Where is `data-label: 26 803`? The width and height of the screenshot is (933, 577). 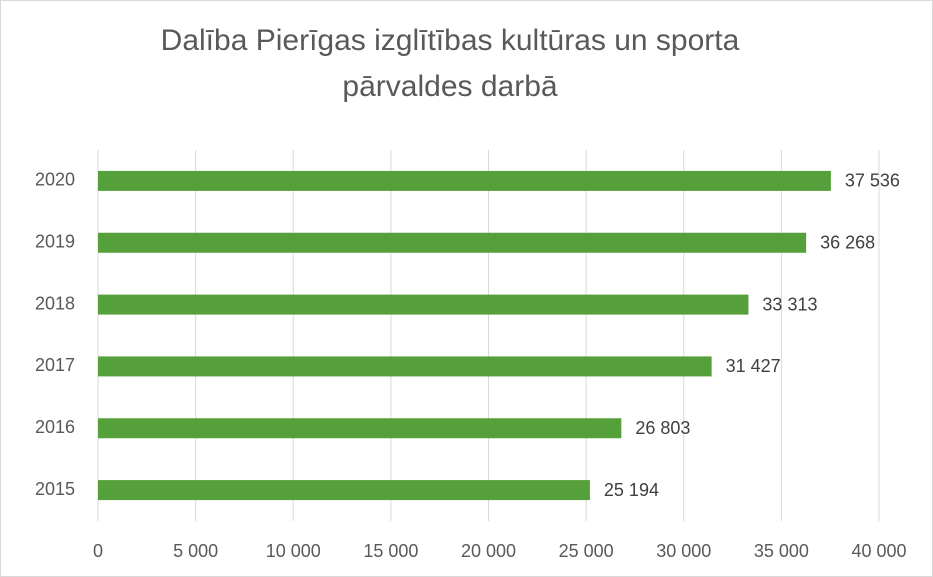 data-label: 26 803 is located at coordinates (662, 428).